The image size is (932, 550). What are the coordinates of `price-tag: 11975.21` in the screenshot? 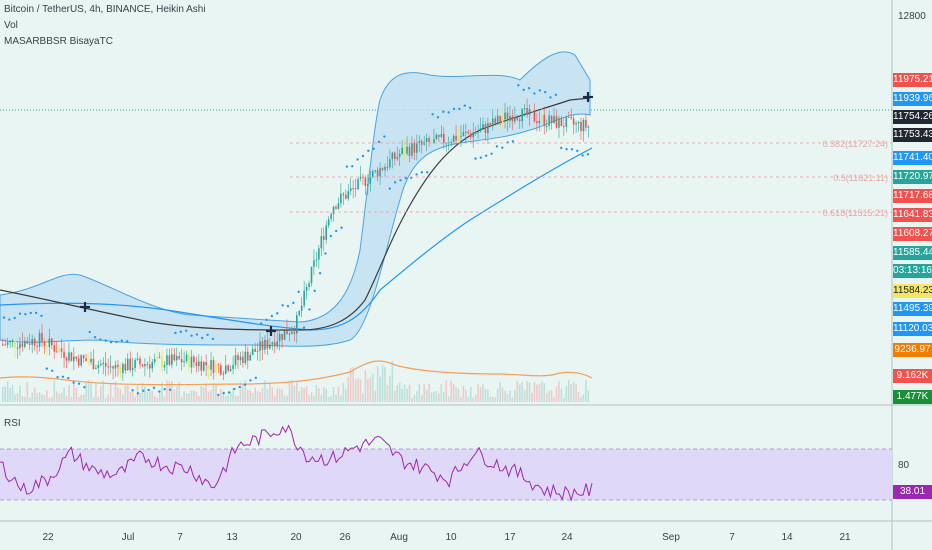 It's located at (912, 80).